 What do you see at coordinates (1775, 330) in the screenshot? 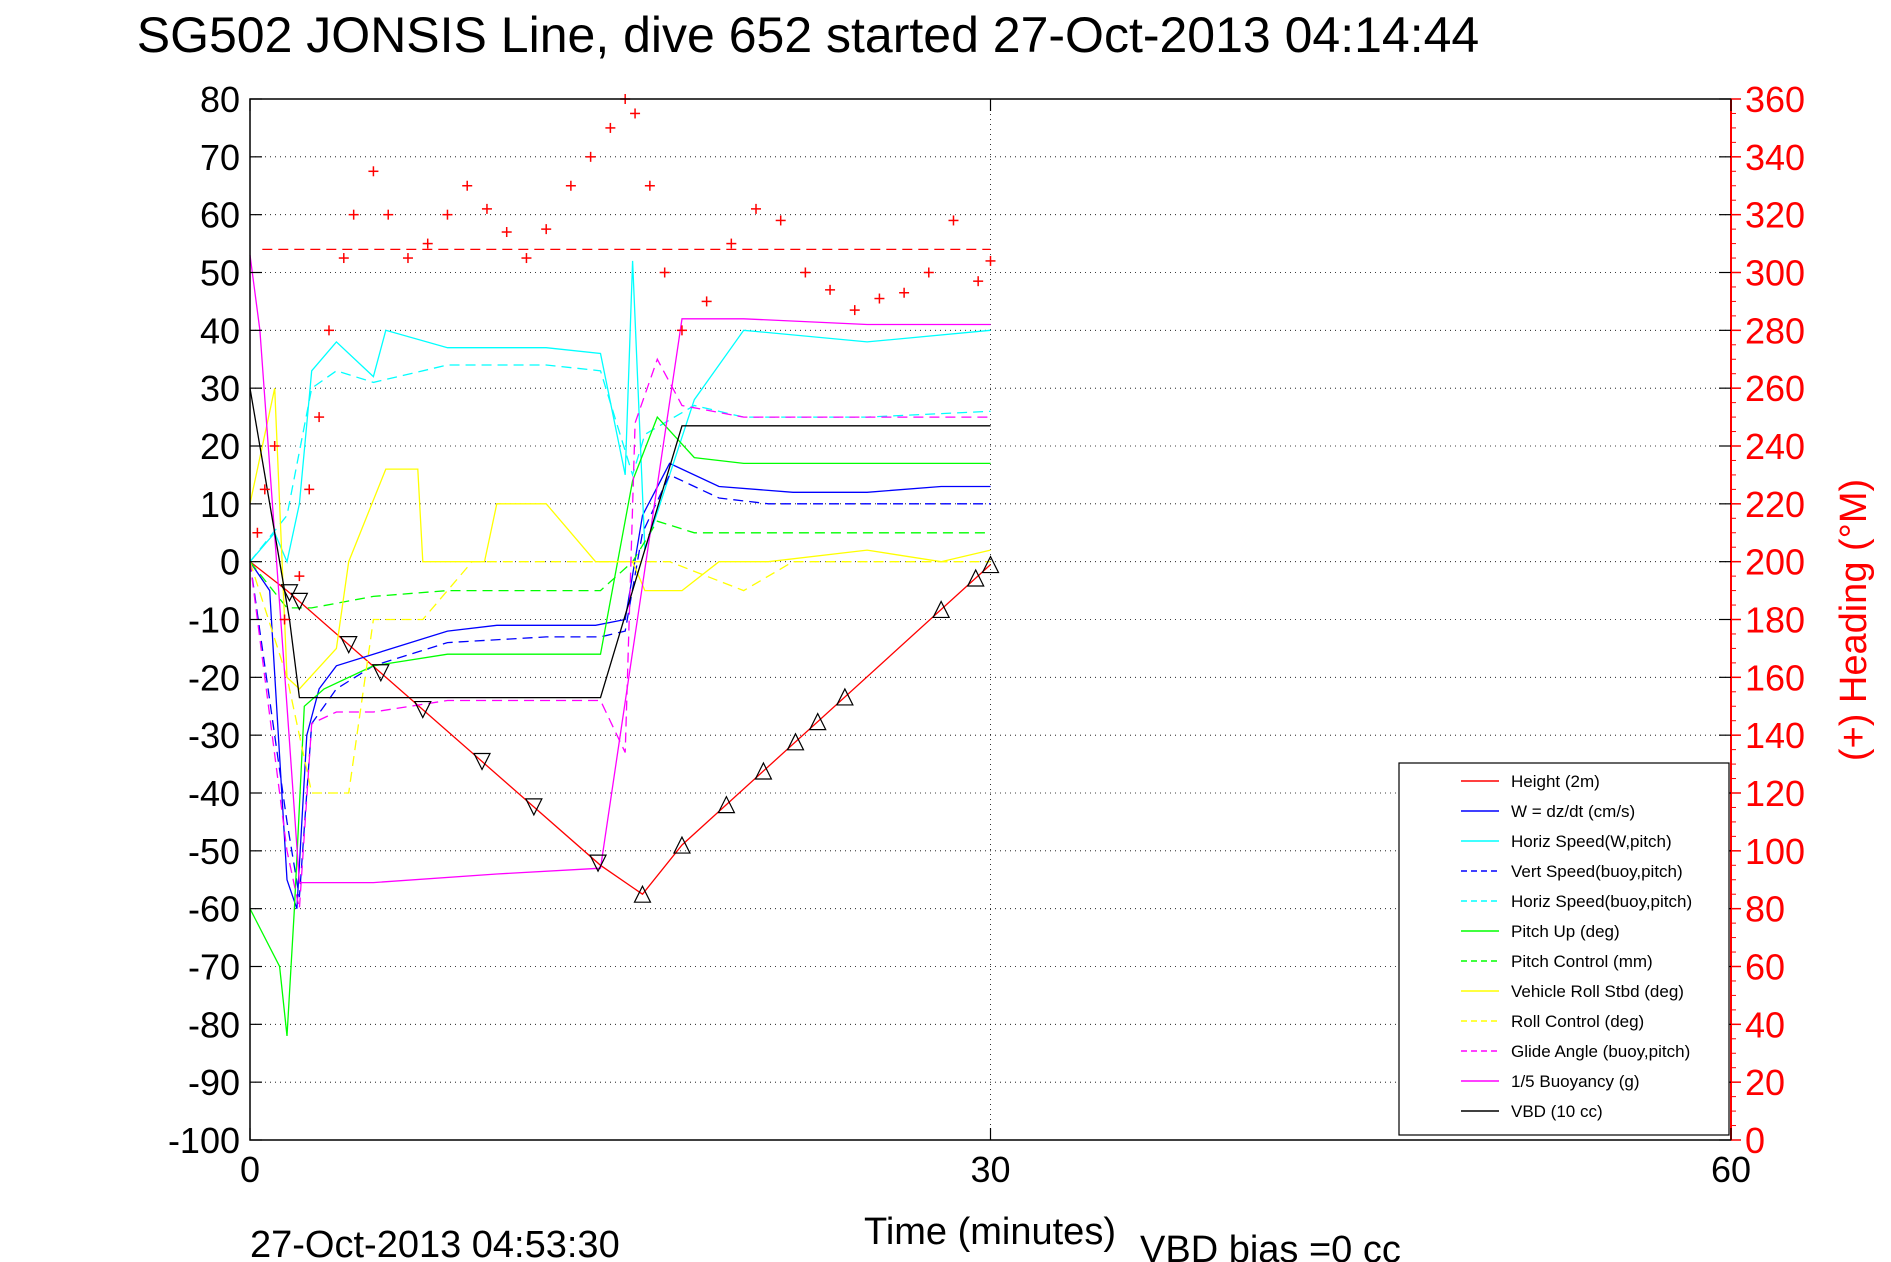
I see `y2-tick-label: 280` at bounding box center [1775, 330].